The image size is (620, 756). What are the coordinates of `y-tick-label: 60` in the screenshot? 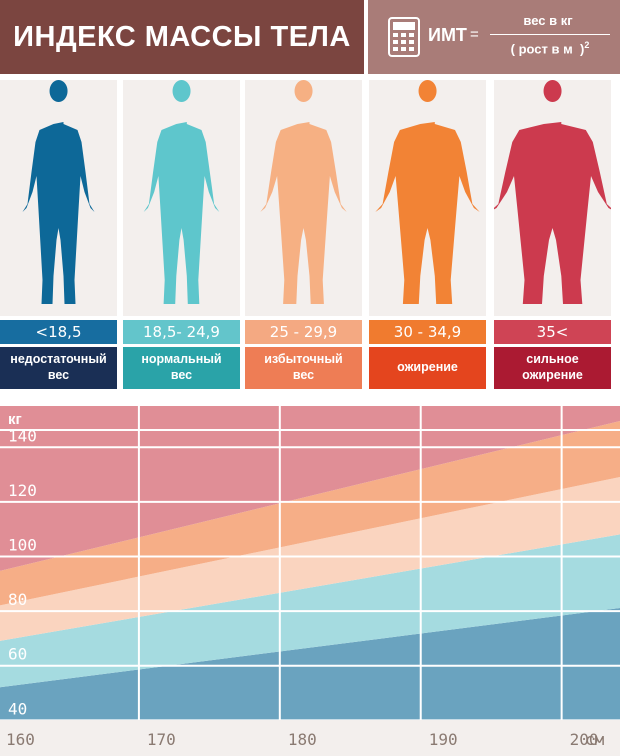 It's located at (17, 654).